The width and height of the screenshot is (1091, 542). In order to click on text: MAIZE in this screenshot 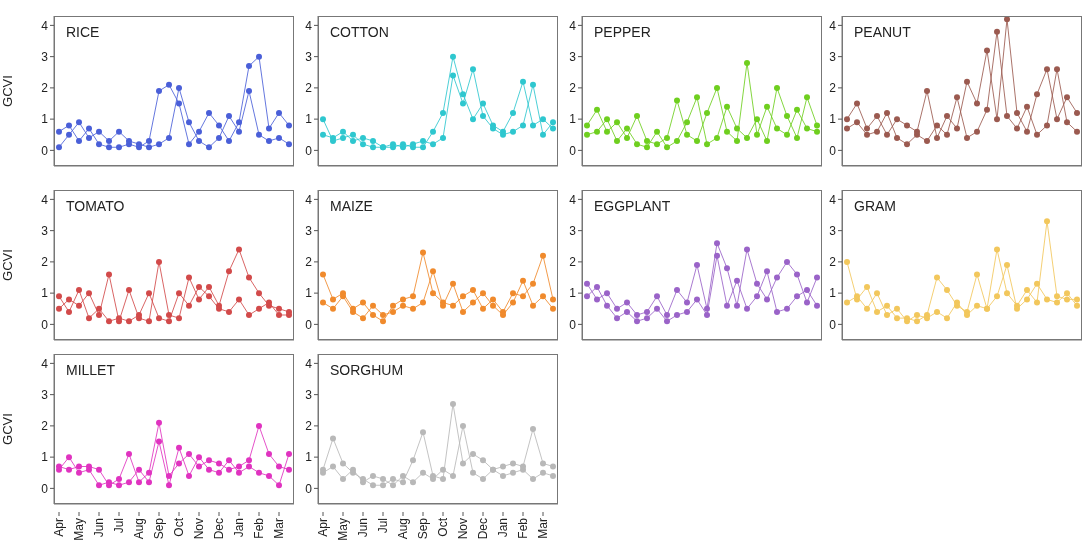, I will do `click(351, 206)`.